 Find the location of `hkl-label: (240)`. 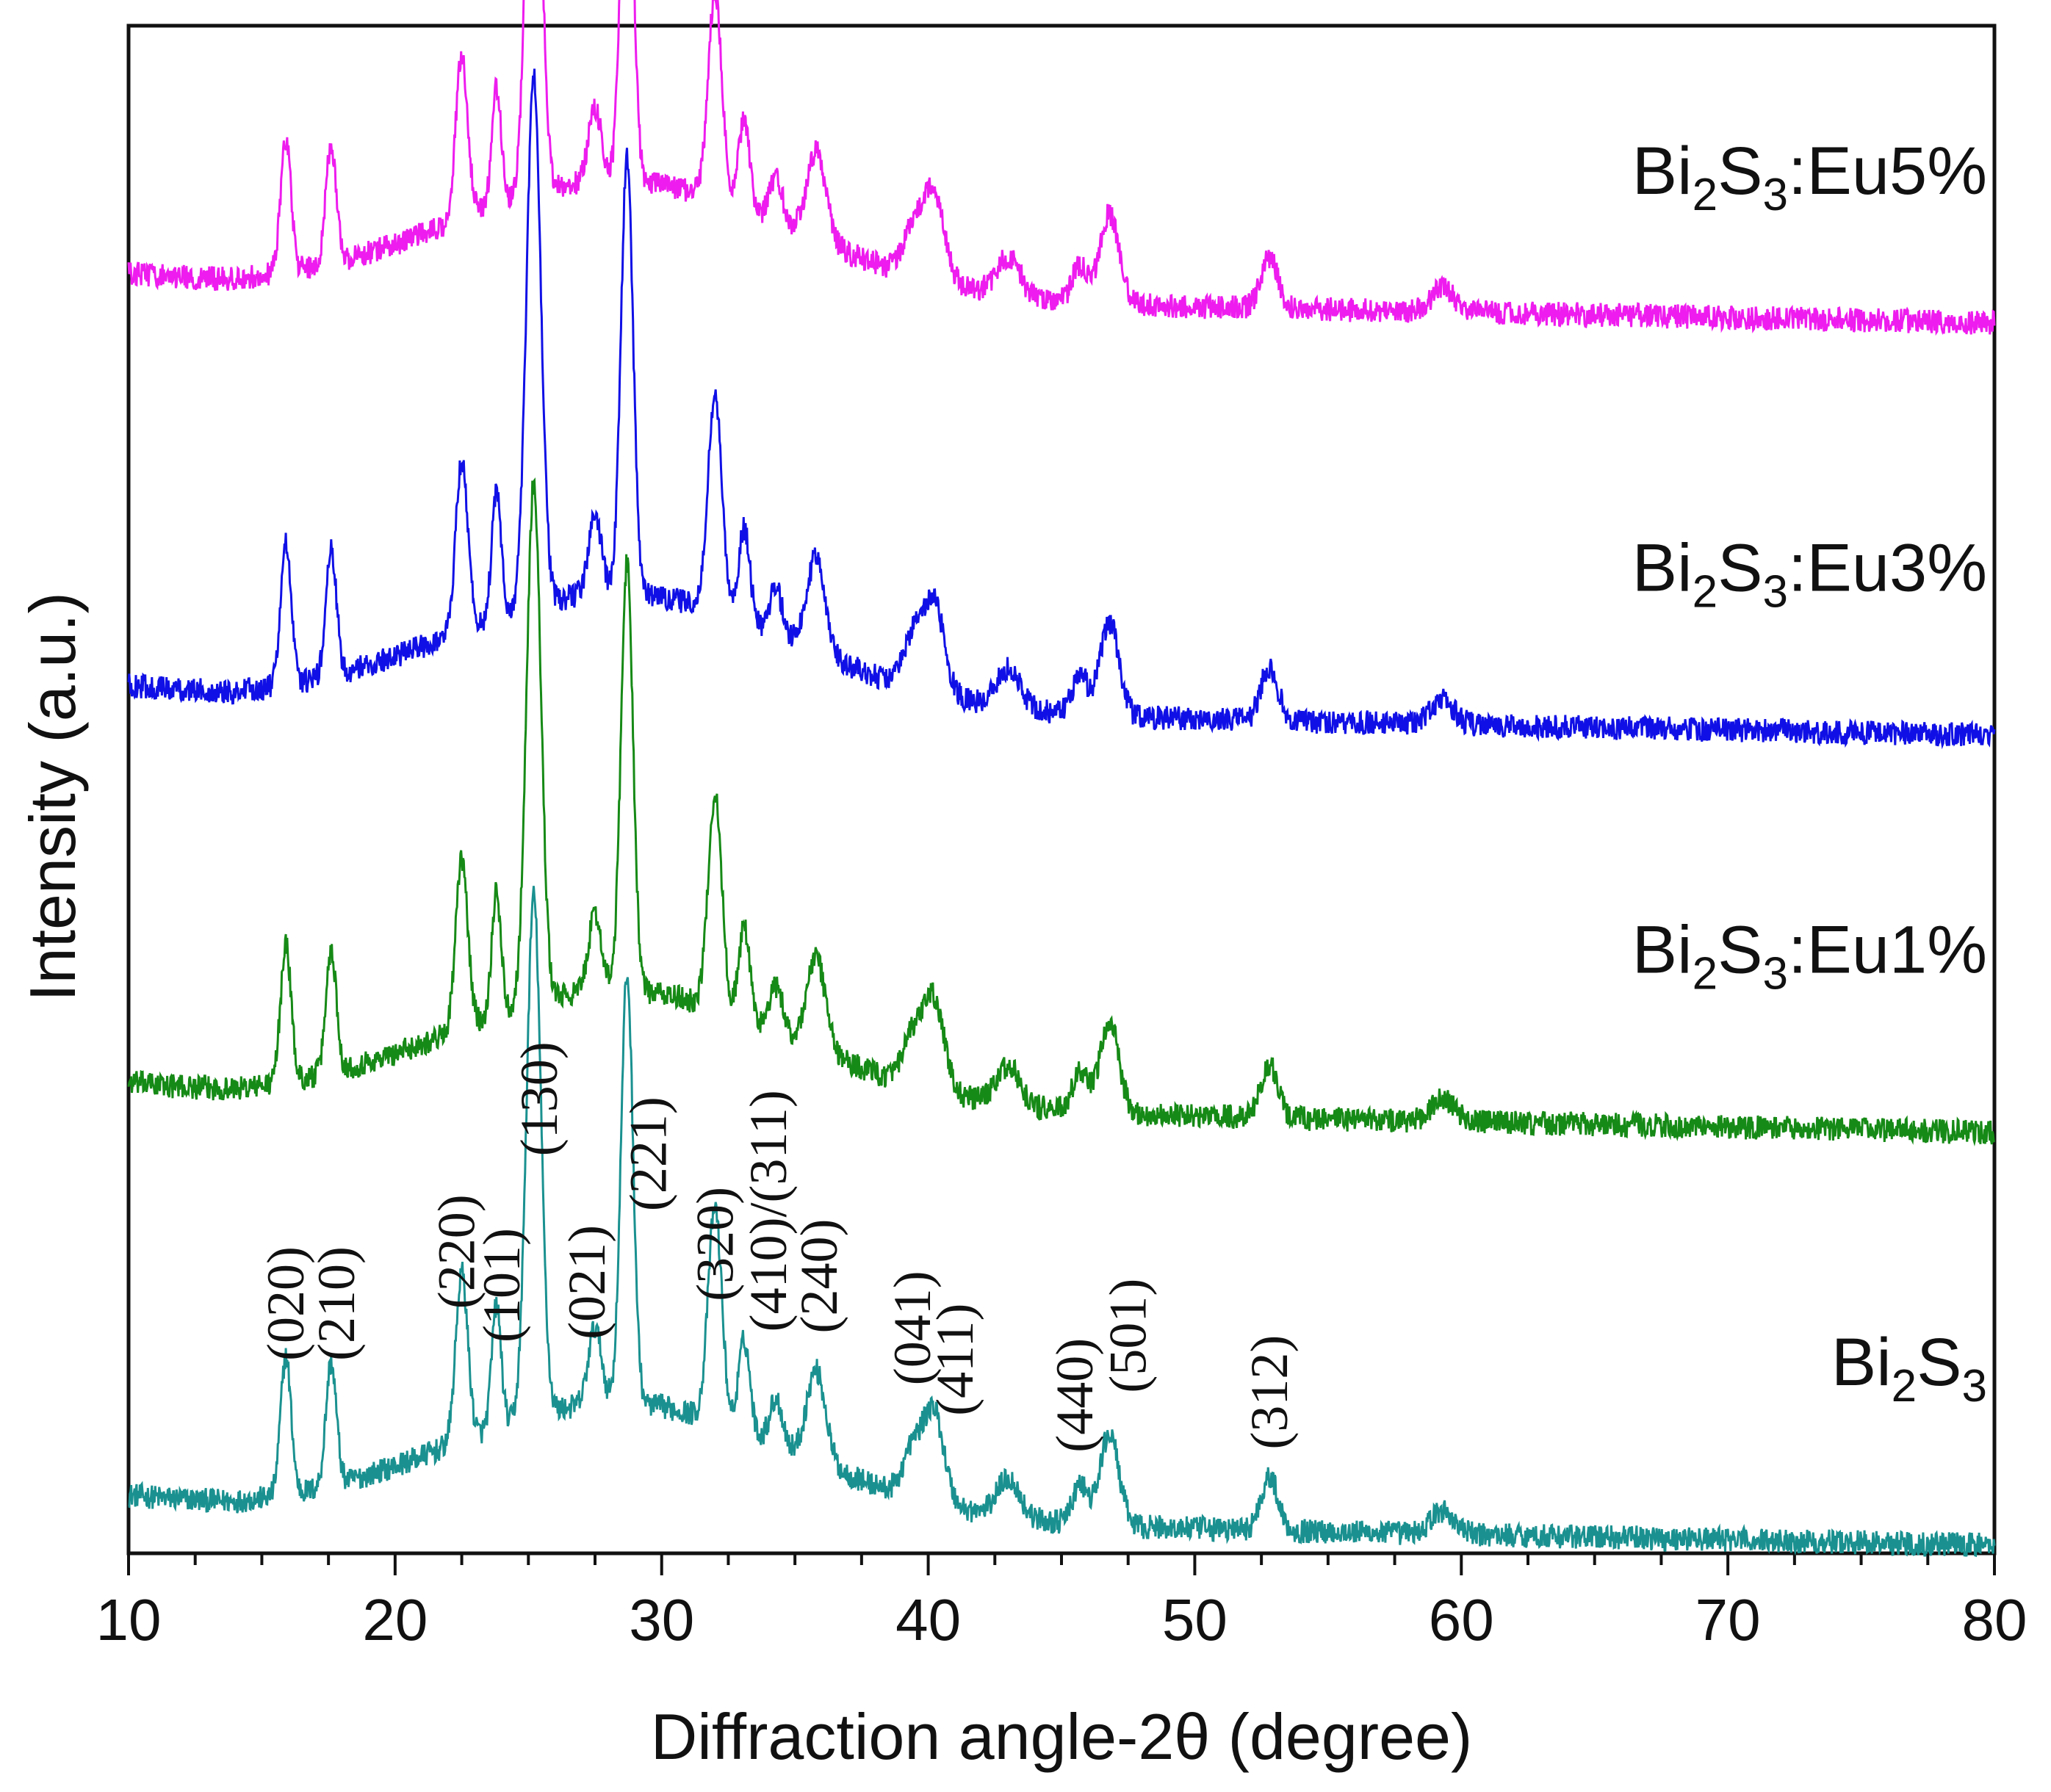

hkl-label: (240) is located at coordinates (819, 1276).